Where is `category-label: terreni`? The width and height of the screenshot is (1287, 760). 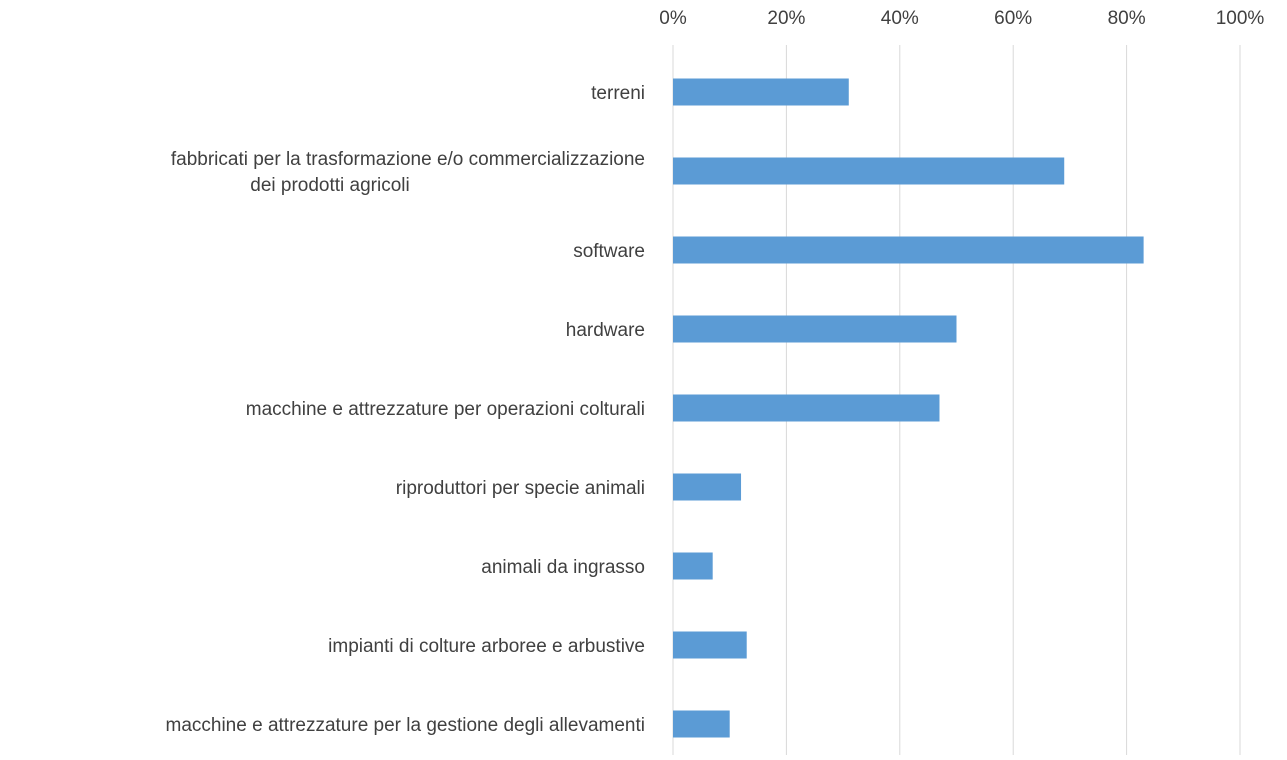
category-label: terreni is located at coordinates (618, 93).